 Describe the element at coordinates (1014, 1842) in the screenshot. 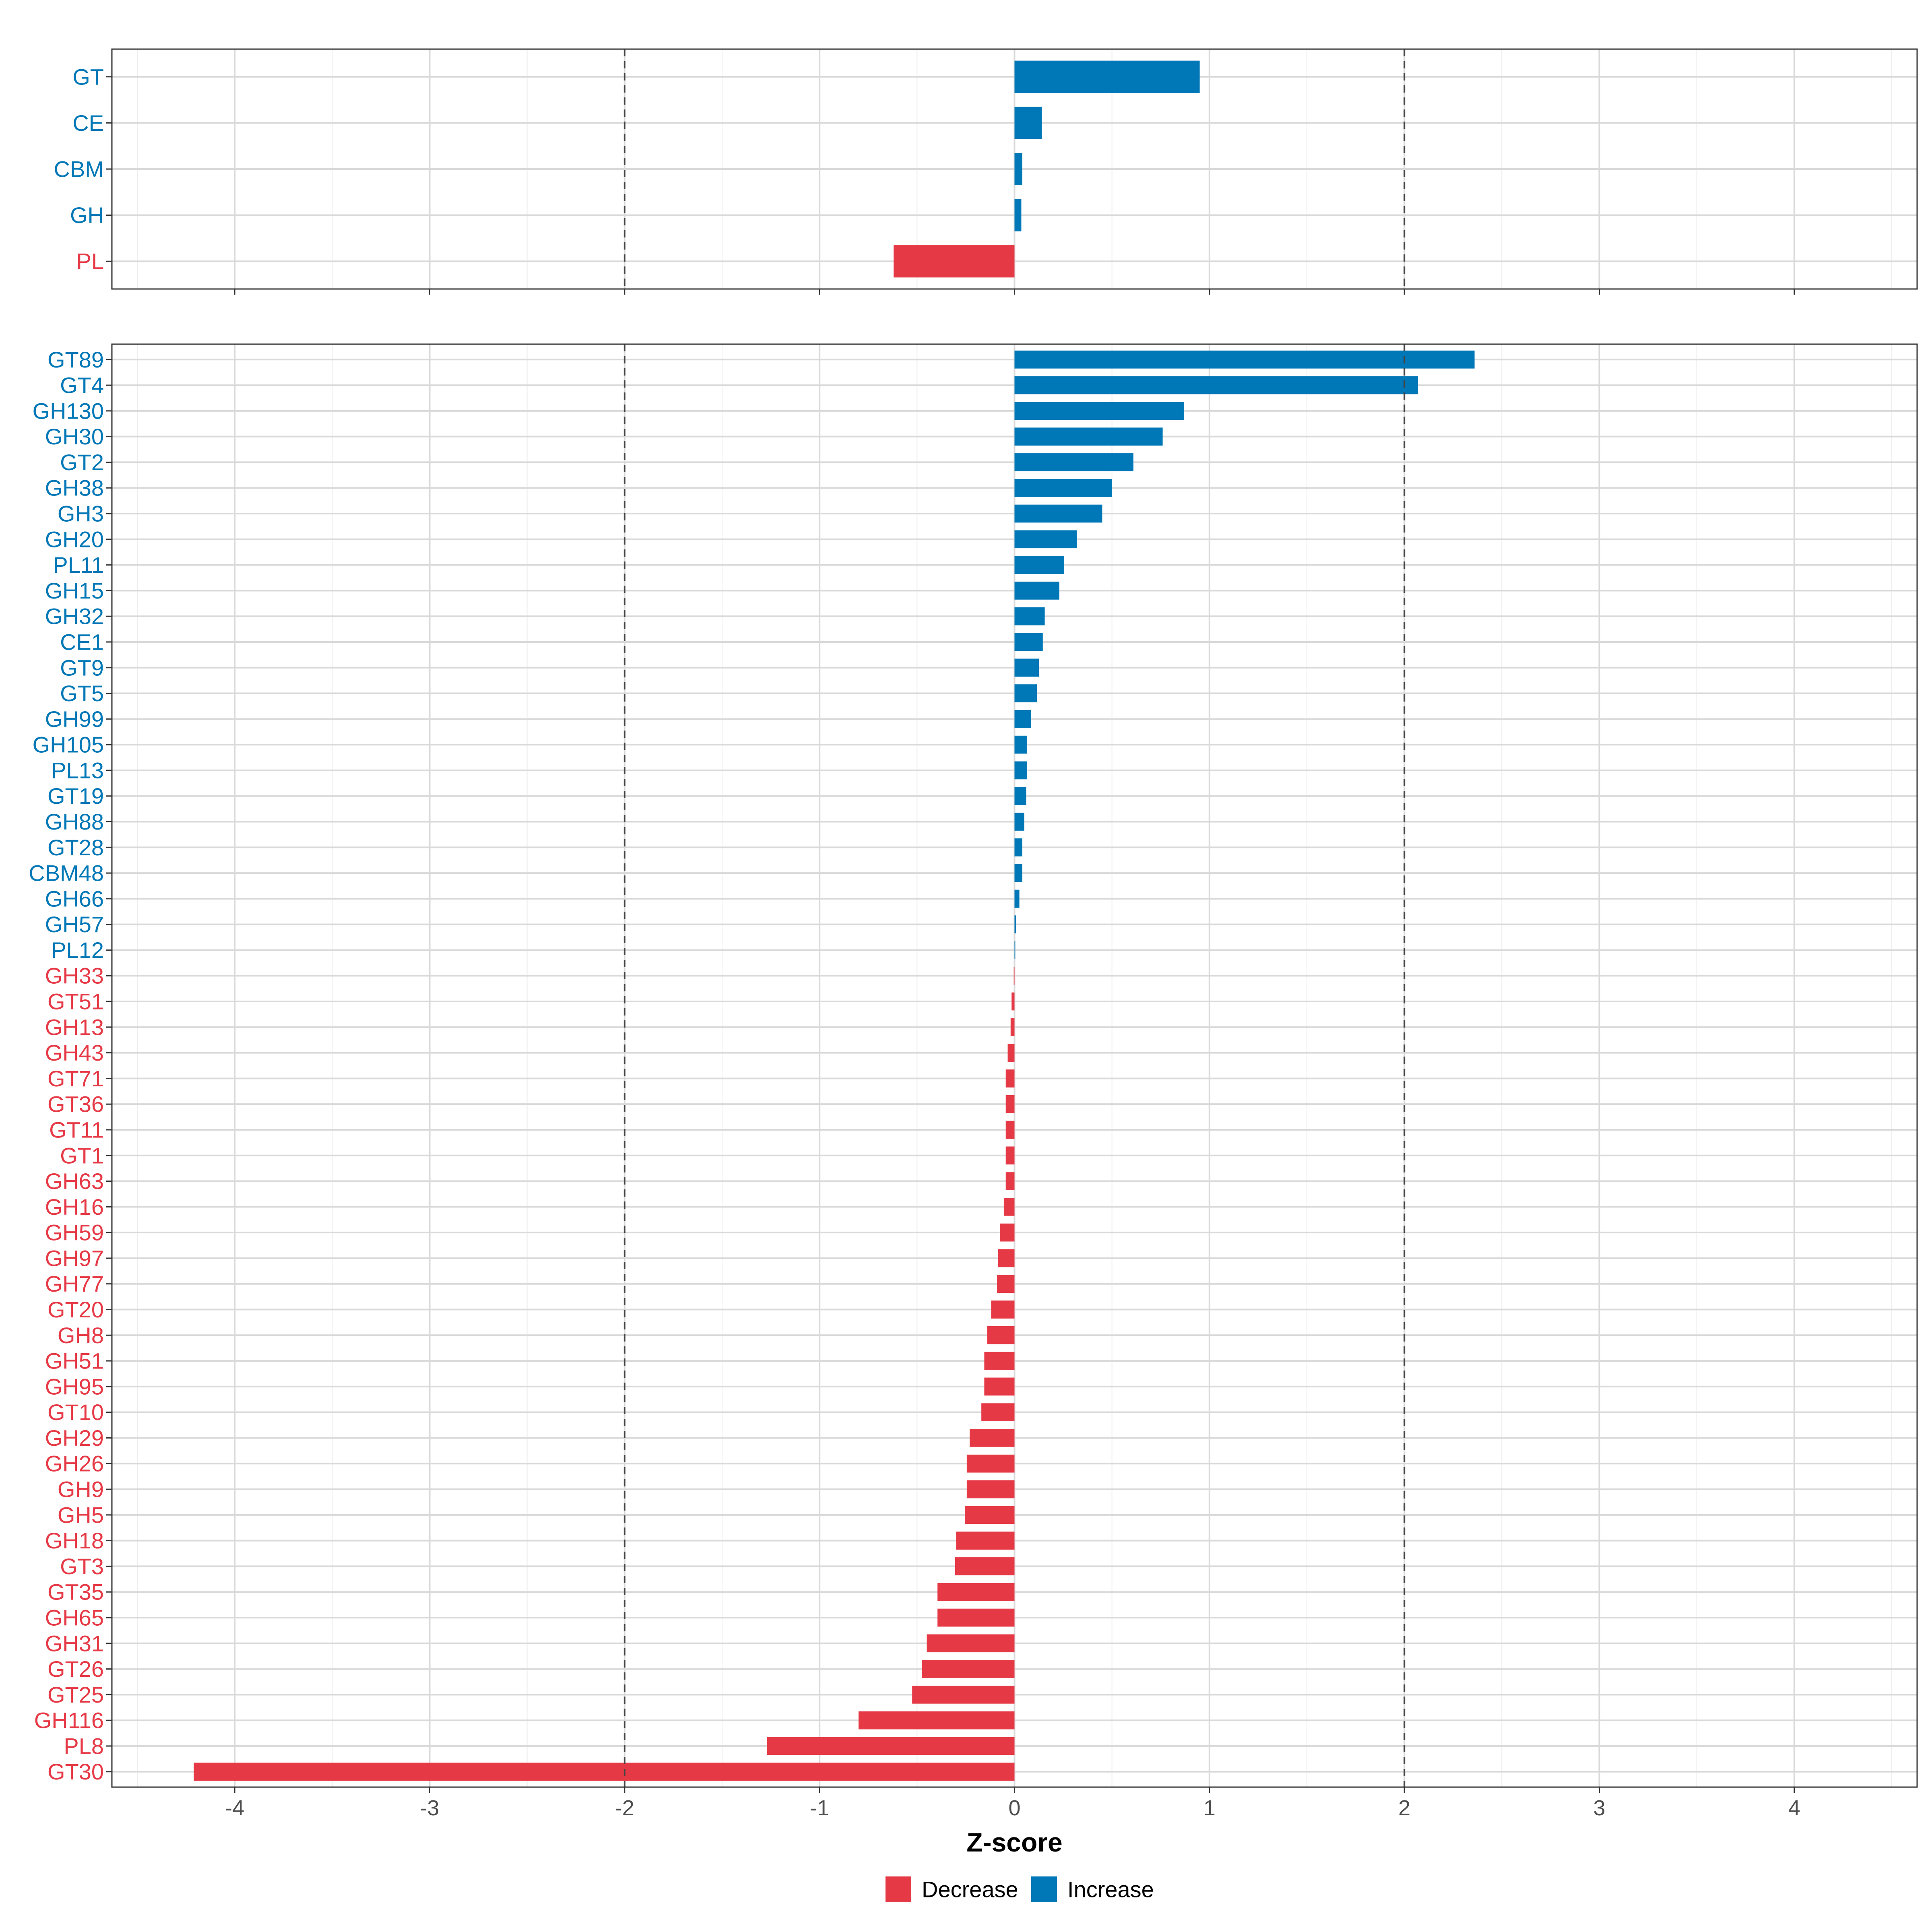

I see `x-axis-title: Z-score` at that location.